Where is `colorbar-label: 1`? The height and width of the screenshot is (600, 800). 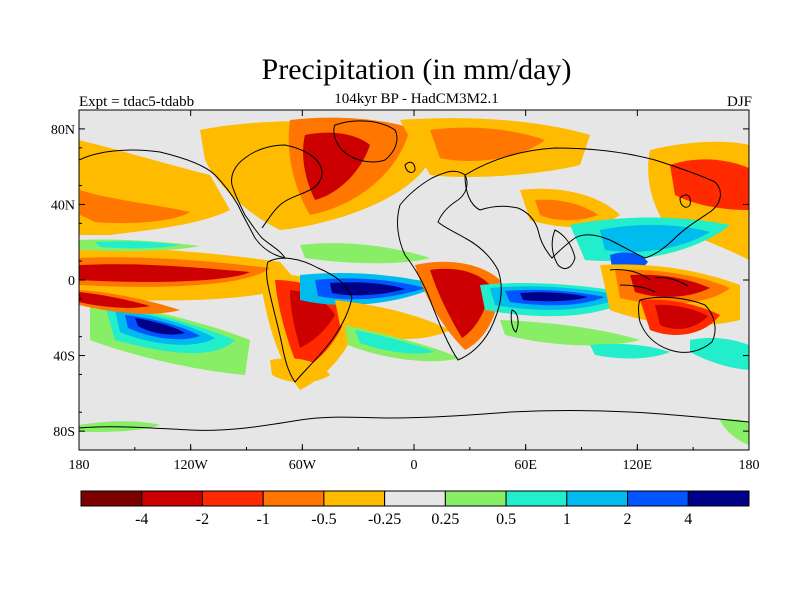 colorbar-label: 1 is located at coordinates (567, 519).